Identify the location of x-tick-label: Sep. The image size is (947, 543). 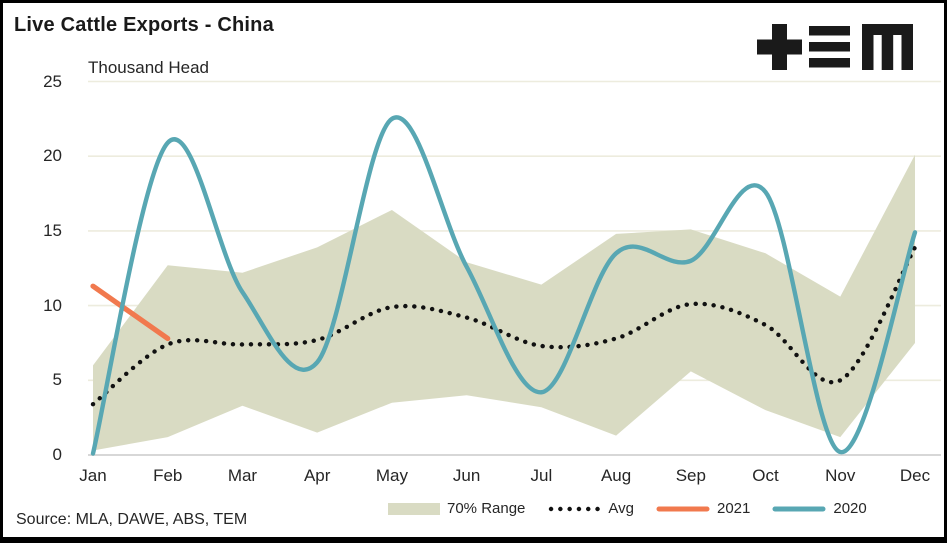
(690, 475).